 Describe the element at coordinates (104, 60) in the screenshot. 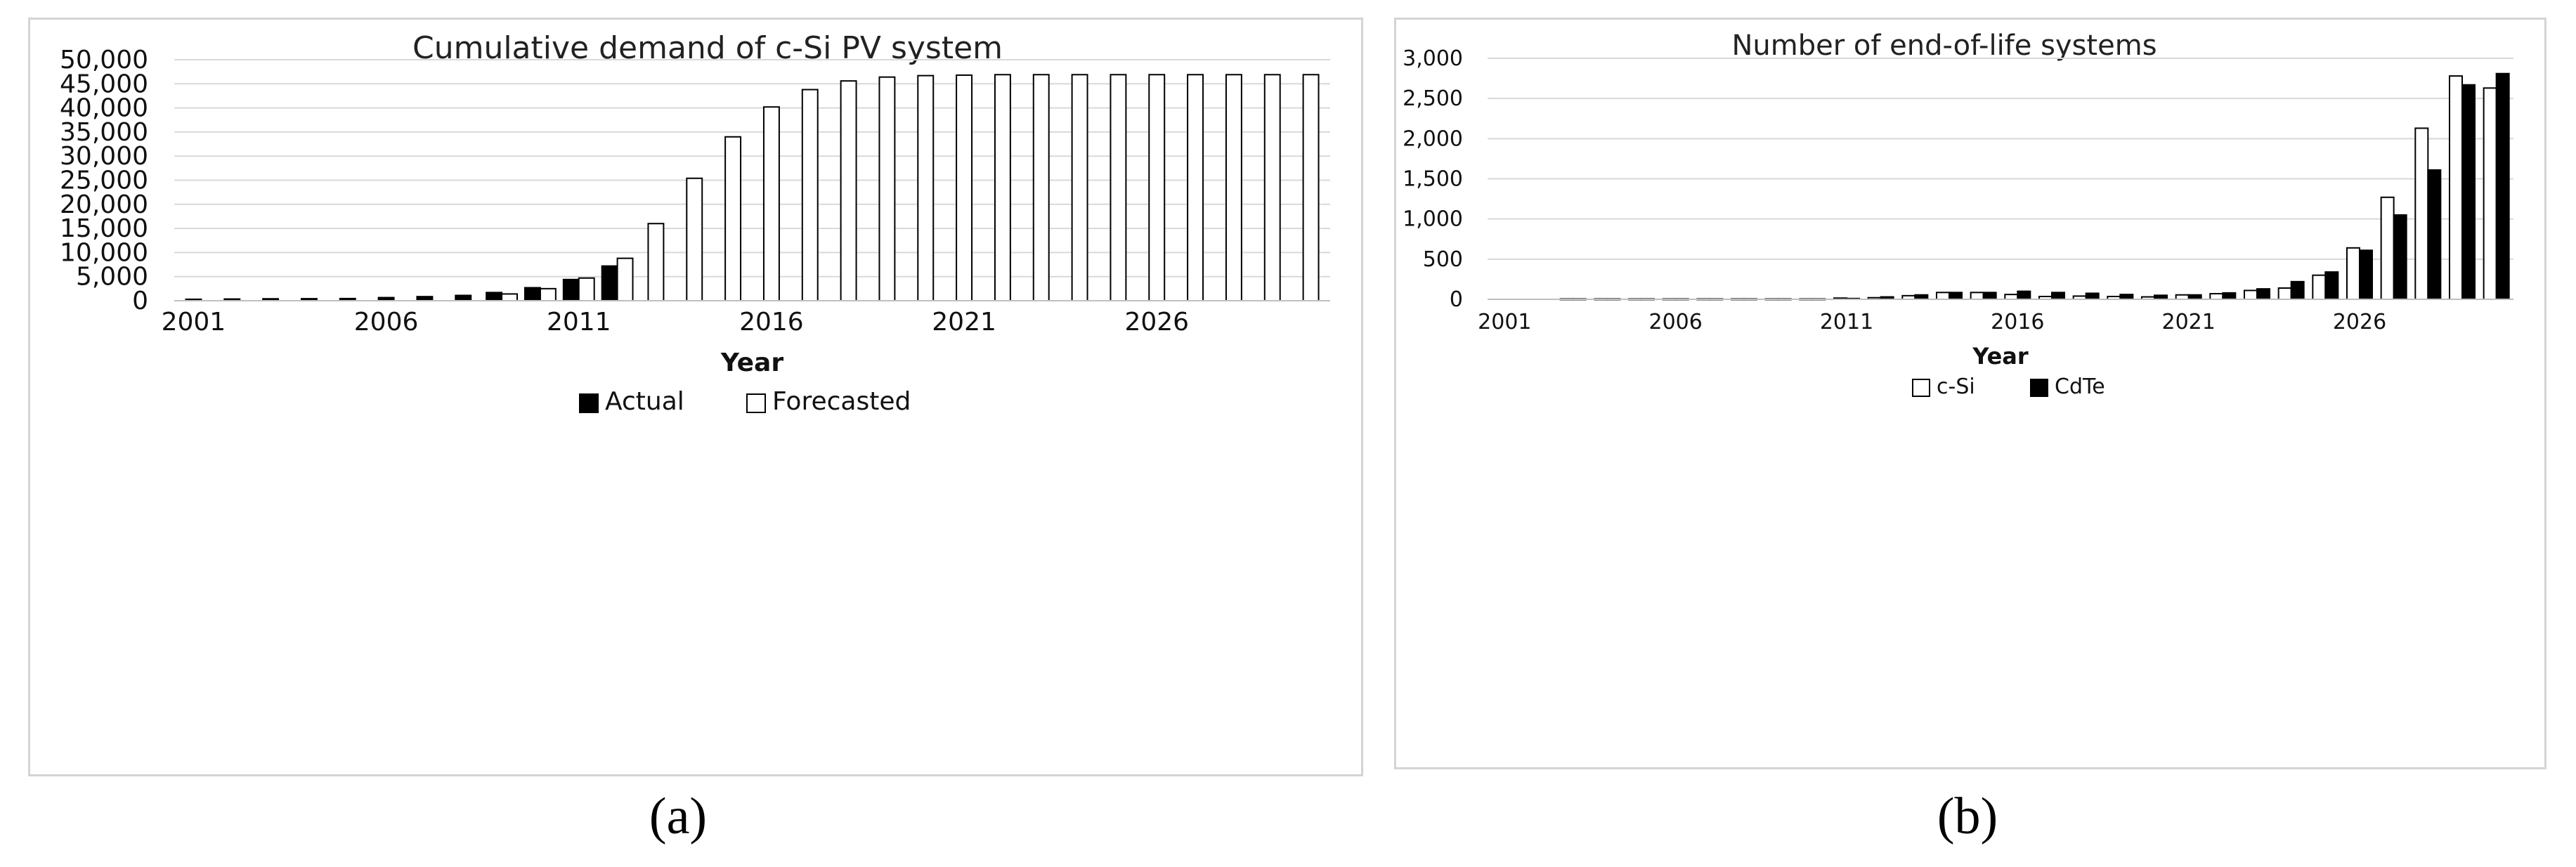

I see `y-tick-label: 50,000` at that location.